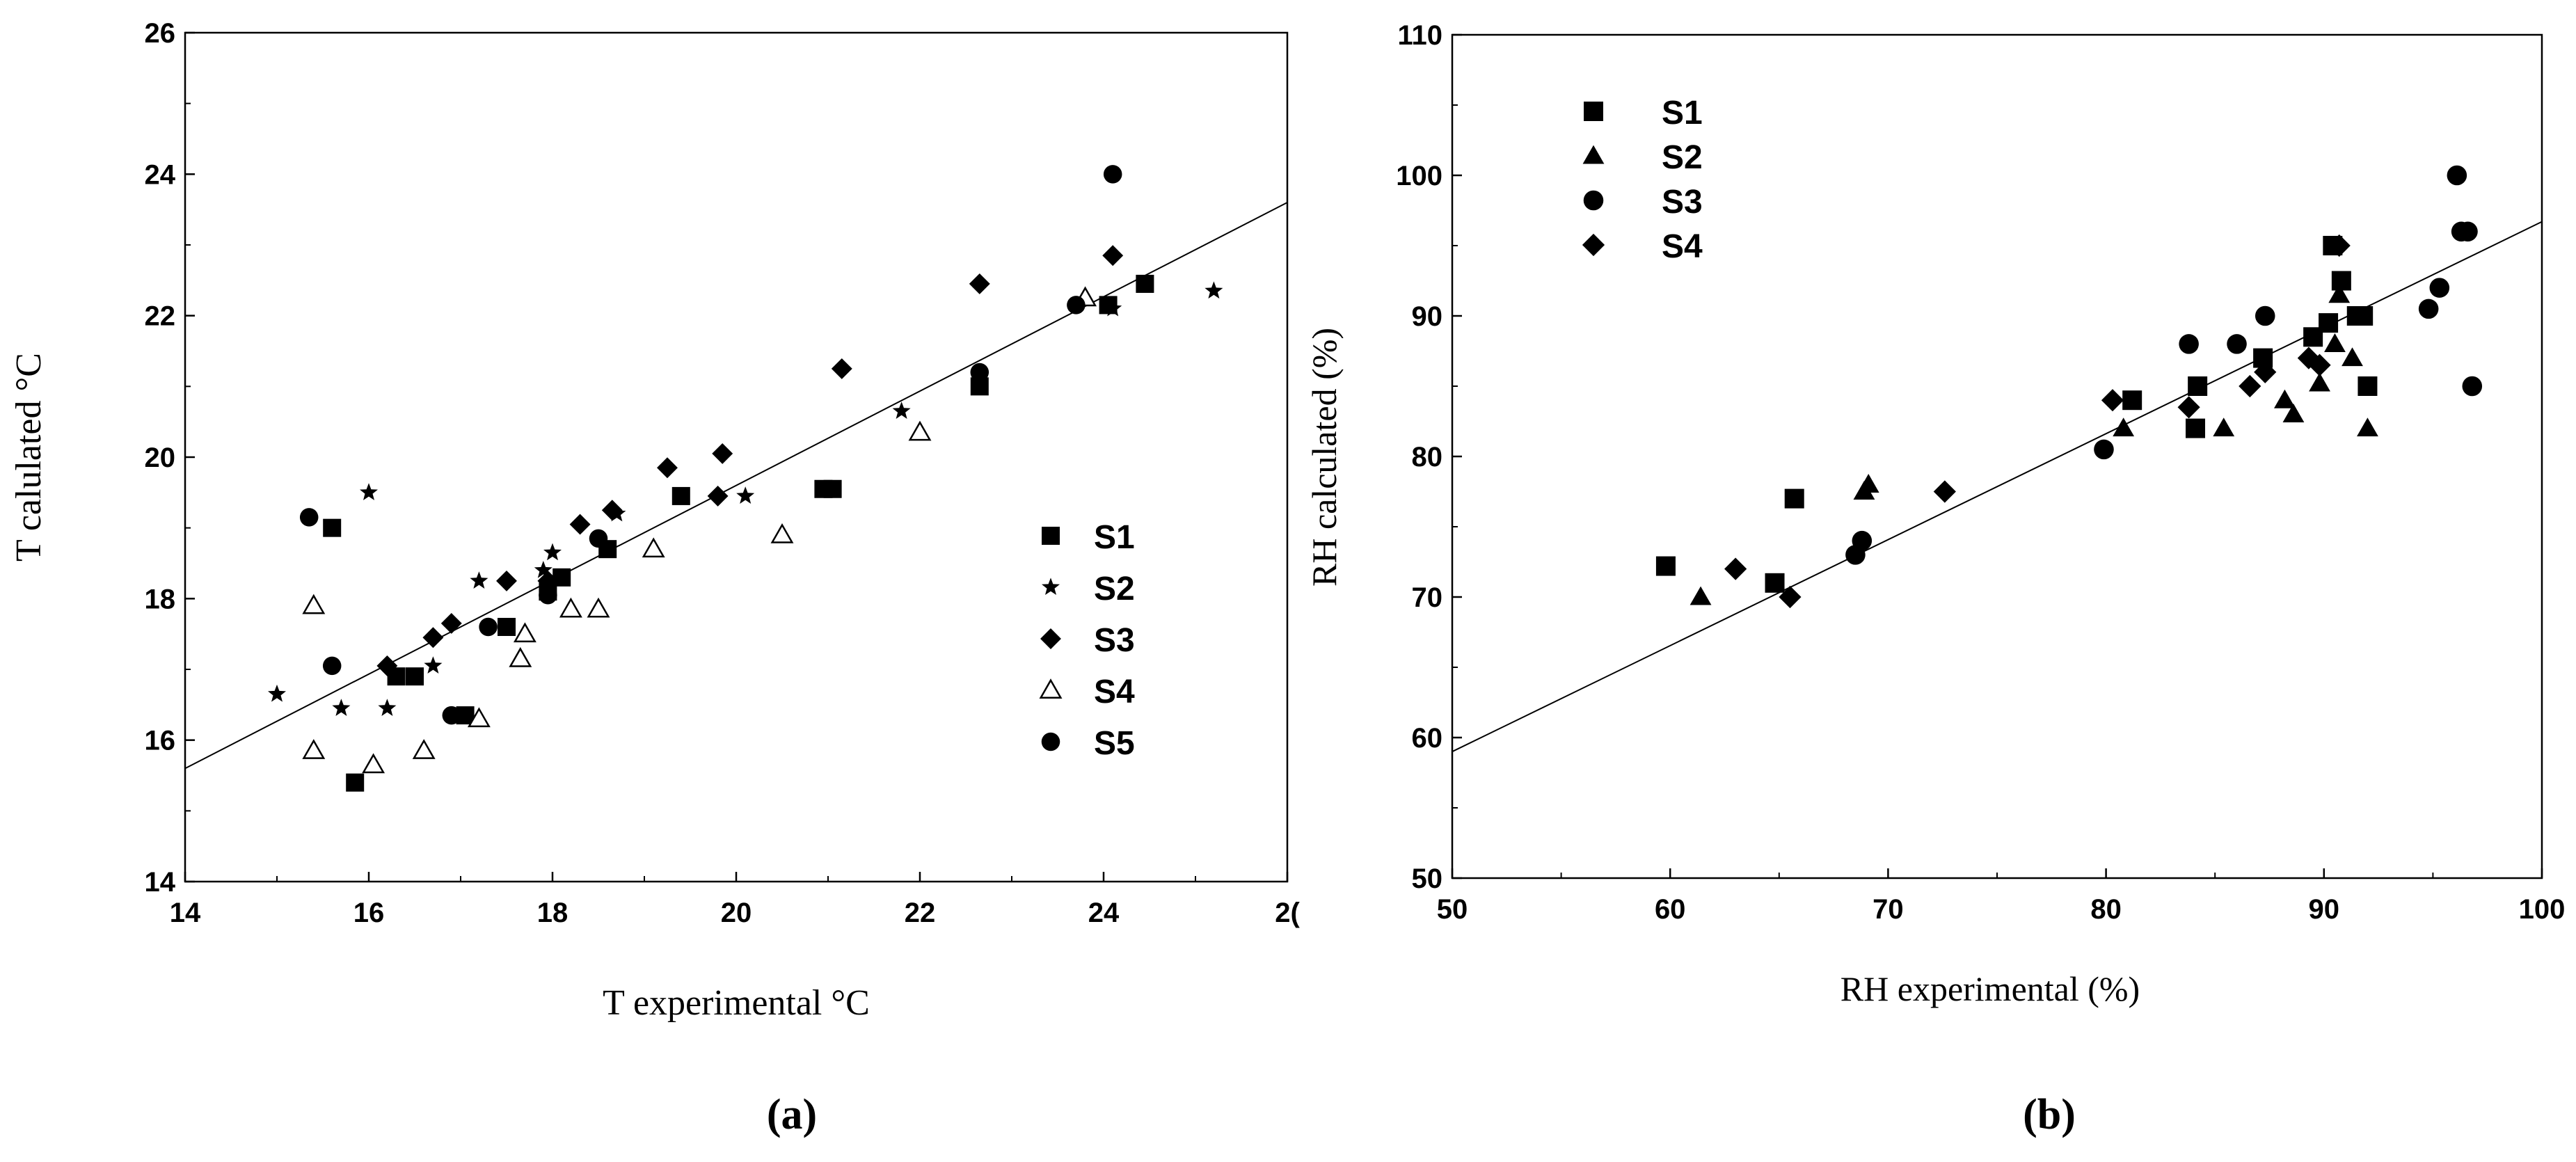 This screenshot has width=2576, height=1162. Describe the element at coordinates (160, 458) in the screenshot. I see `y-tick-label: 20` at that location.